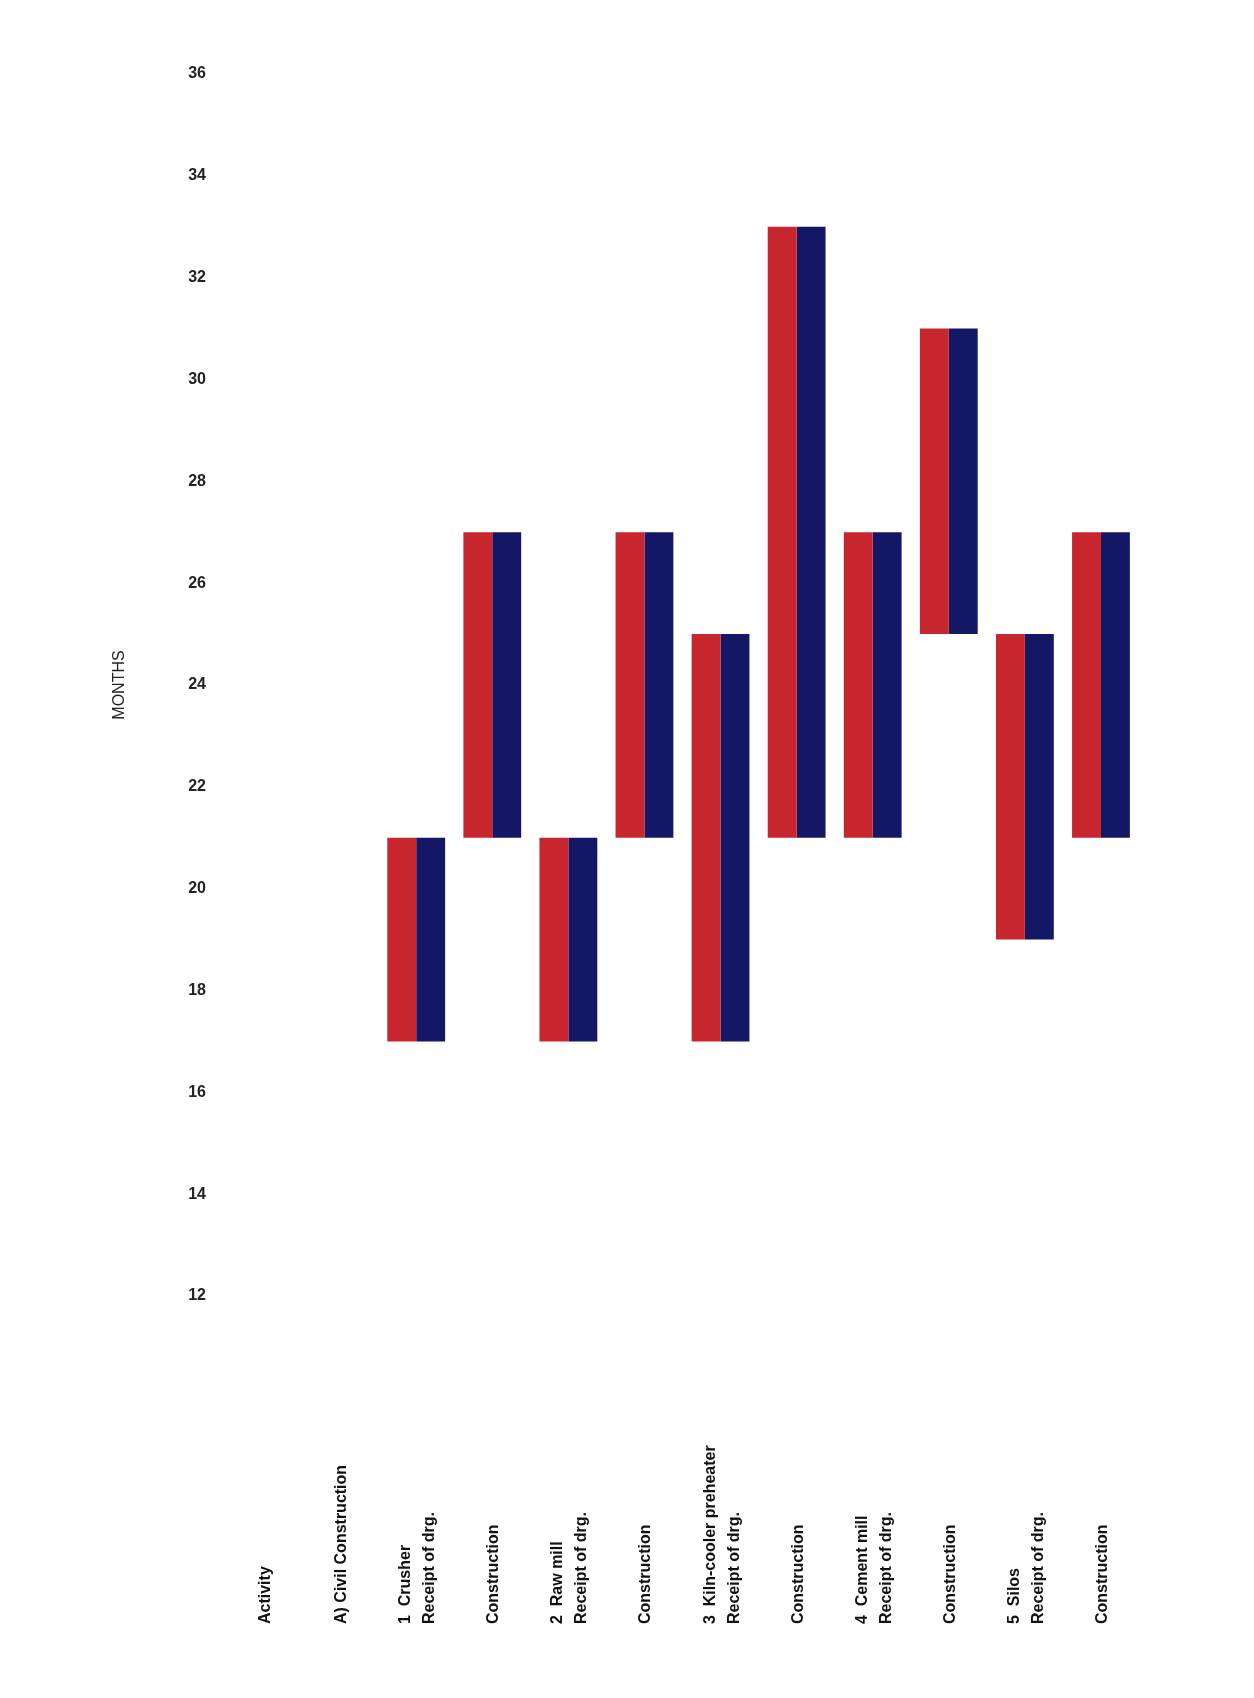 This screenshot has width=1254, height=1698. What do you see at coordinates (197, 888) in the screenshot?
I see `y-tick-label: 20` at bounding box center [197, 888].